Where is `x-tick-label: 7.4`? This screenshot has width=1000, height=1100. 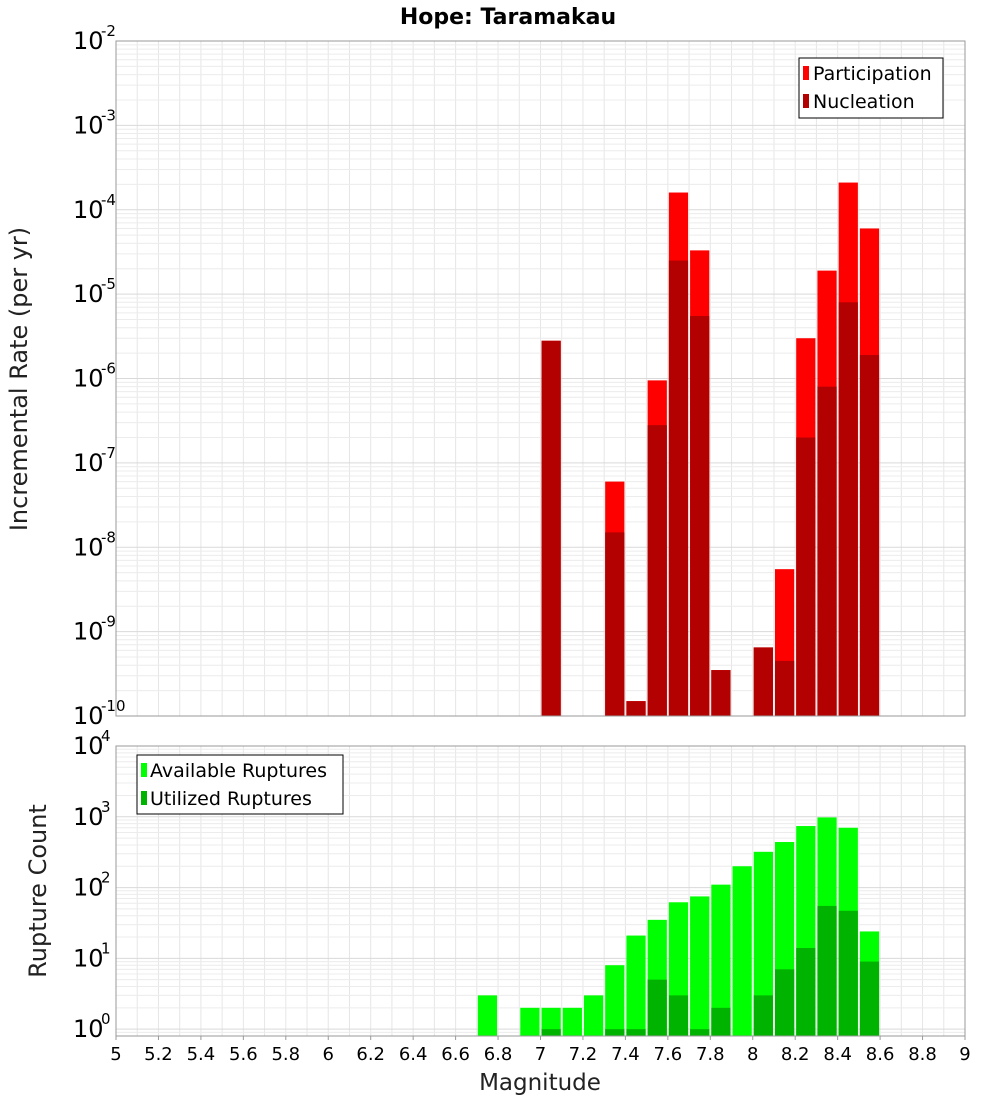 x-tick-label: 7.4 is located at coordinates (625, 1054).